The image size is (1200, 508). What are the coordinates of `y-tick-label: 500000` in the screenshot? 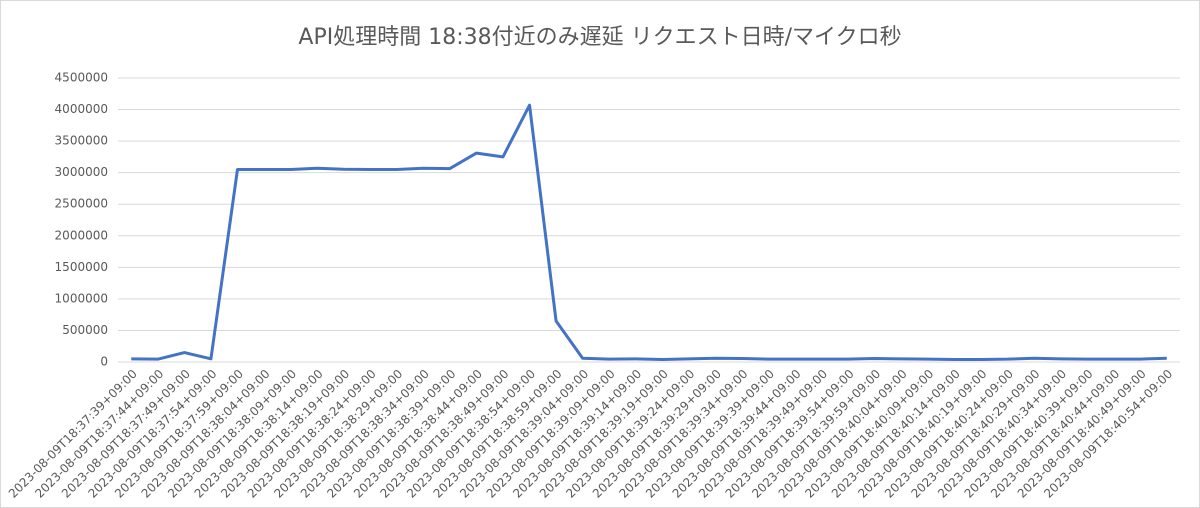 It's located at (85, 330).